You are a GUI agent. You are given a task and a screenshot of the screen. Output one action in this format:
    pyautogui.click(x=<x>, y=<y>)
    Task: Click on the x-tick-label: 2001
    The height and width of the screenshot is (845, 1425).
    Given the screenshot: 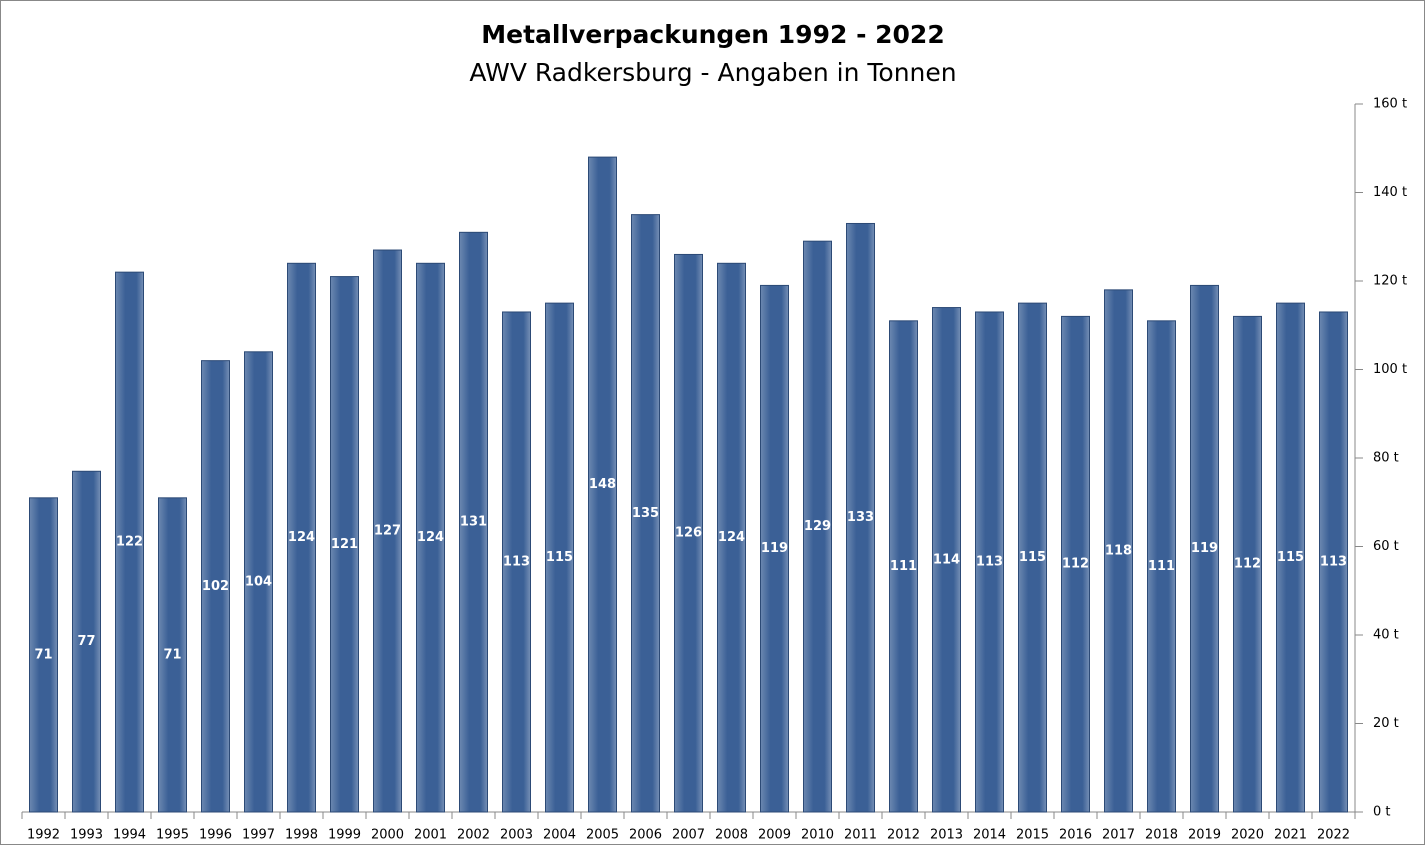 What is the action you would take?
    pyautogui.click(x=430, y=835)
    